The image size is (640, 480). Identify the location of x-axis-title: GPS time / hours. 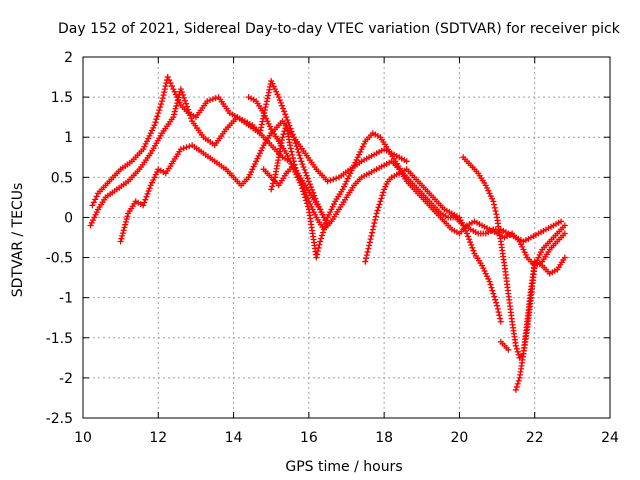
(343, 467).